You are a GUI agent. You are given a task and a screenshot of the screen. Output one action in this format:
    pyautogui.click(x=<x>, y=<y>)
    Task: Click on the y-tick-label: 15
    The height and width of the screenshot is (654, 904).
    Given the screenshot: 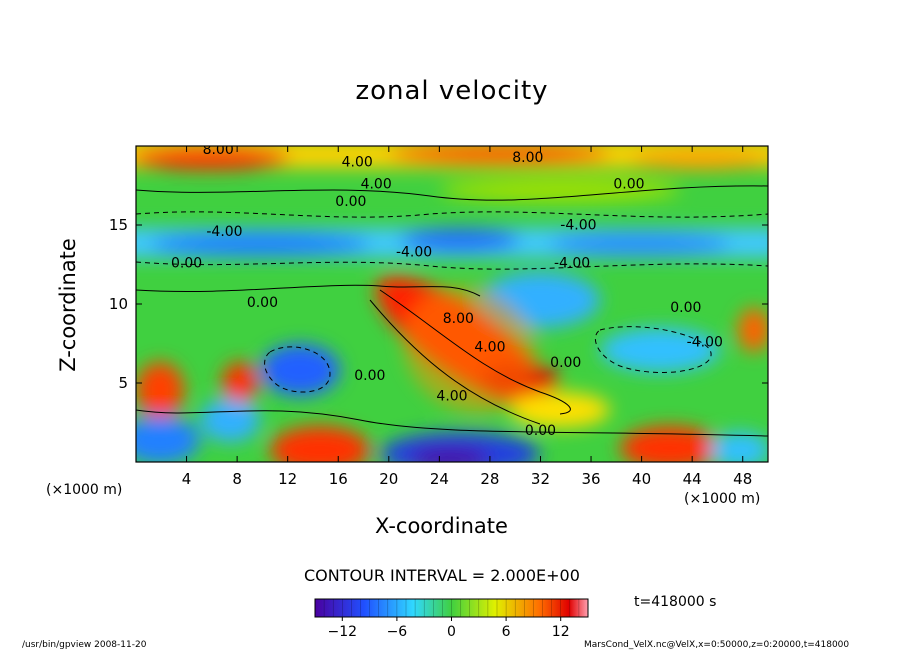 What is the action you would take?
    pyautogui.click(x=118, y=225)
    